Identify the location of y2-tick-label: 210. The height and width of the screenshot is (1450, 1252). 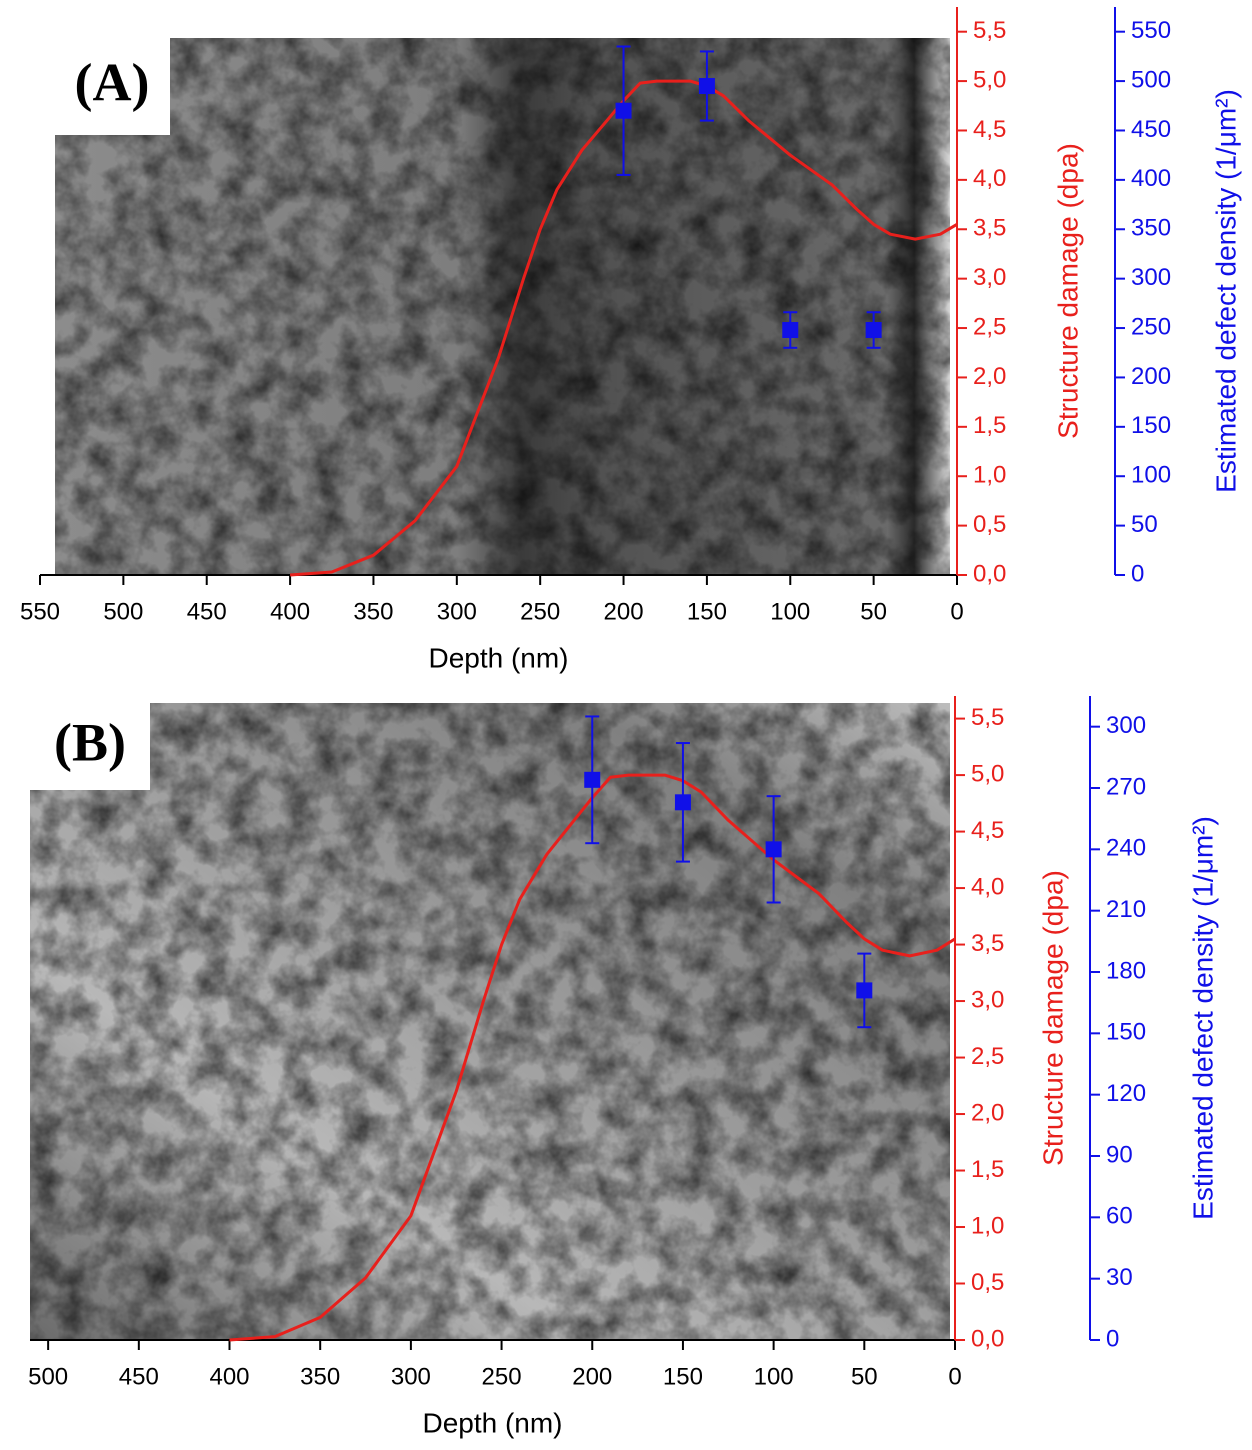
(1126, 909).